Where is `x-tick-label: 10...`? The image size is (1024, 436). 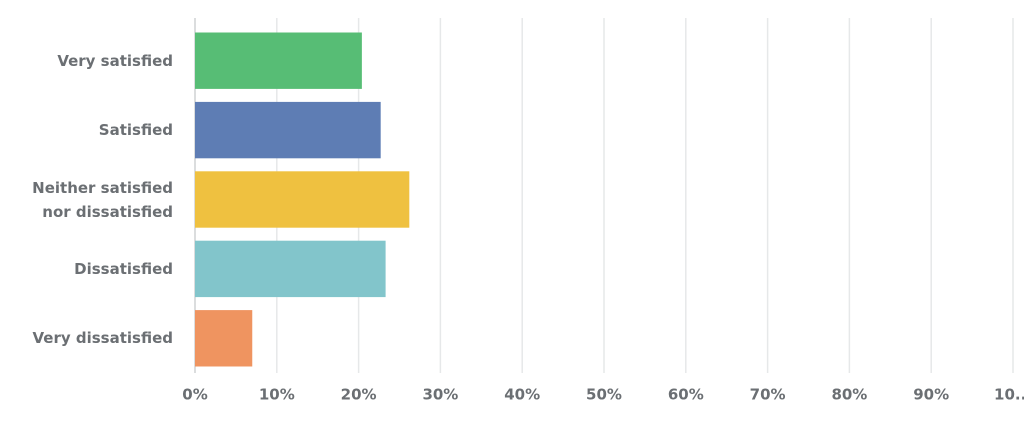 x-tick-label: 10... is located at coordinates (1009, 395).